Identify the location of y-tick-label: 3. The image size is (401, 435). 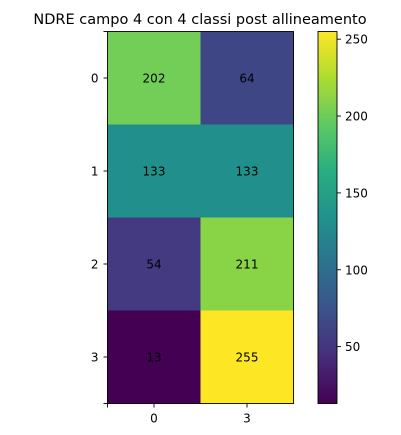
(95, 358).